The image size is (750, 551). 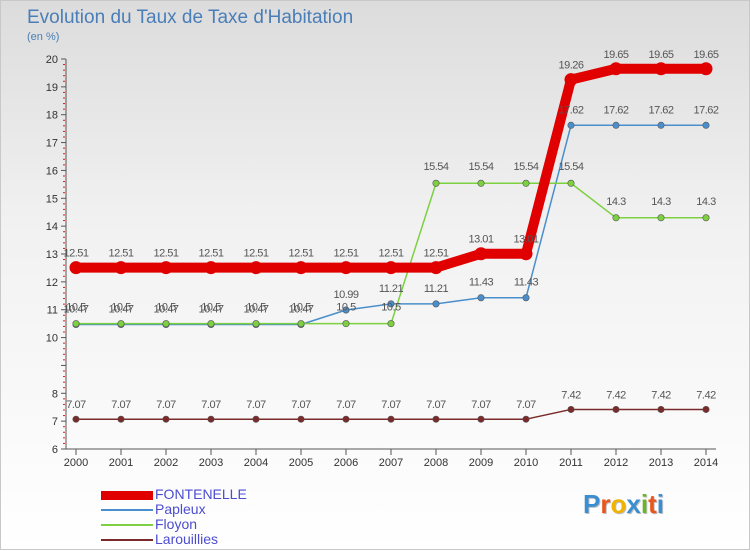 I want to click on y-tick-label: 10, so click(x=52, y=339).